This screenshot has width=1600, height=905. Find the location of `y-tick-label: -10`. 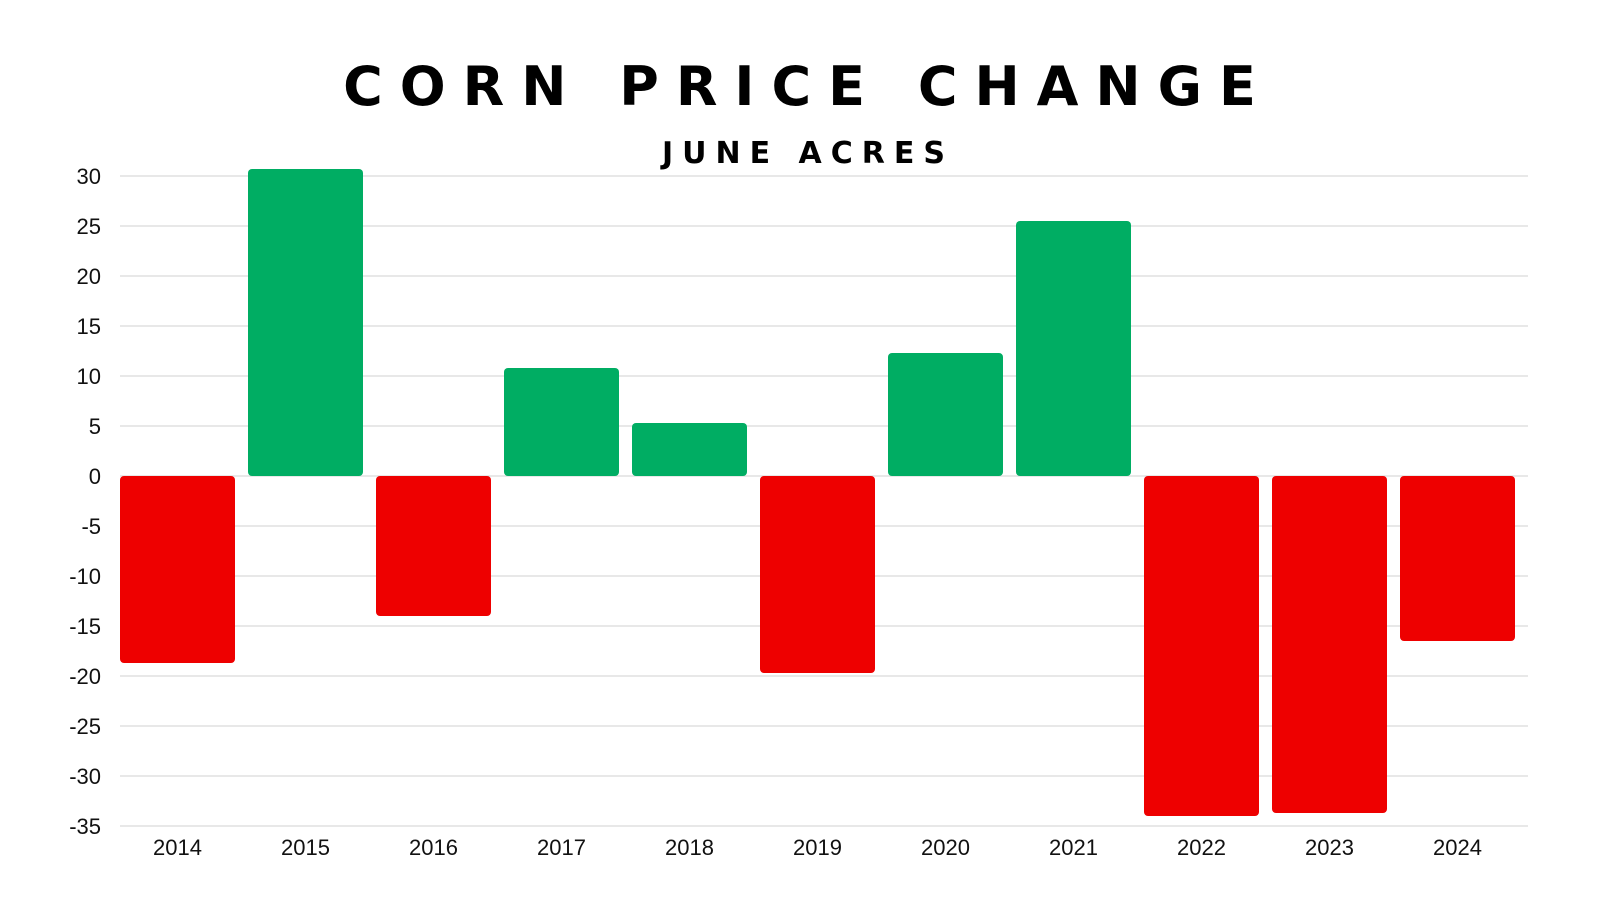

y-tick-label: -10 is located at coordinates (85, 576).